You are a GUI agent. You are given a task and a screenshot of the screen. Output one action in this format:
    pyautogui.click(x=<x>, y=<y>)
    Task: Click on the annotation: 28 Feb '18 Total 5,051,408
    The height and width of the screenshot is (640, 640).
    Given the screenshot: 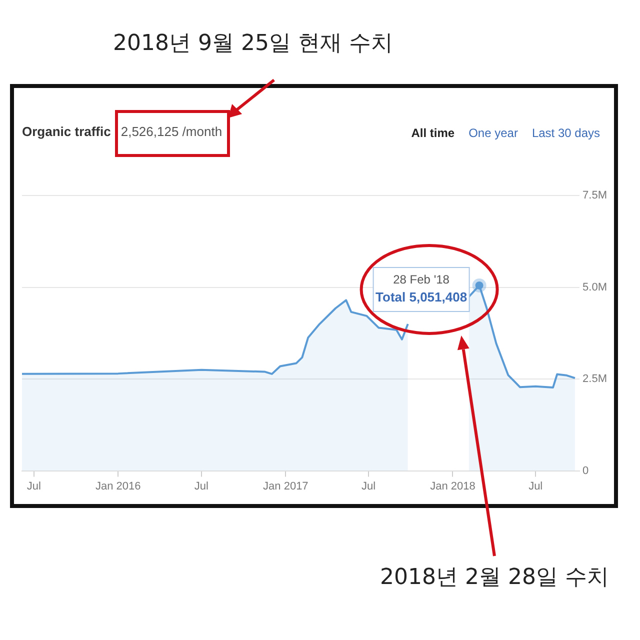 What is the action you would take?
    pyautogui.click(x=422, y=288)
    